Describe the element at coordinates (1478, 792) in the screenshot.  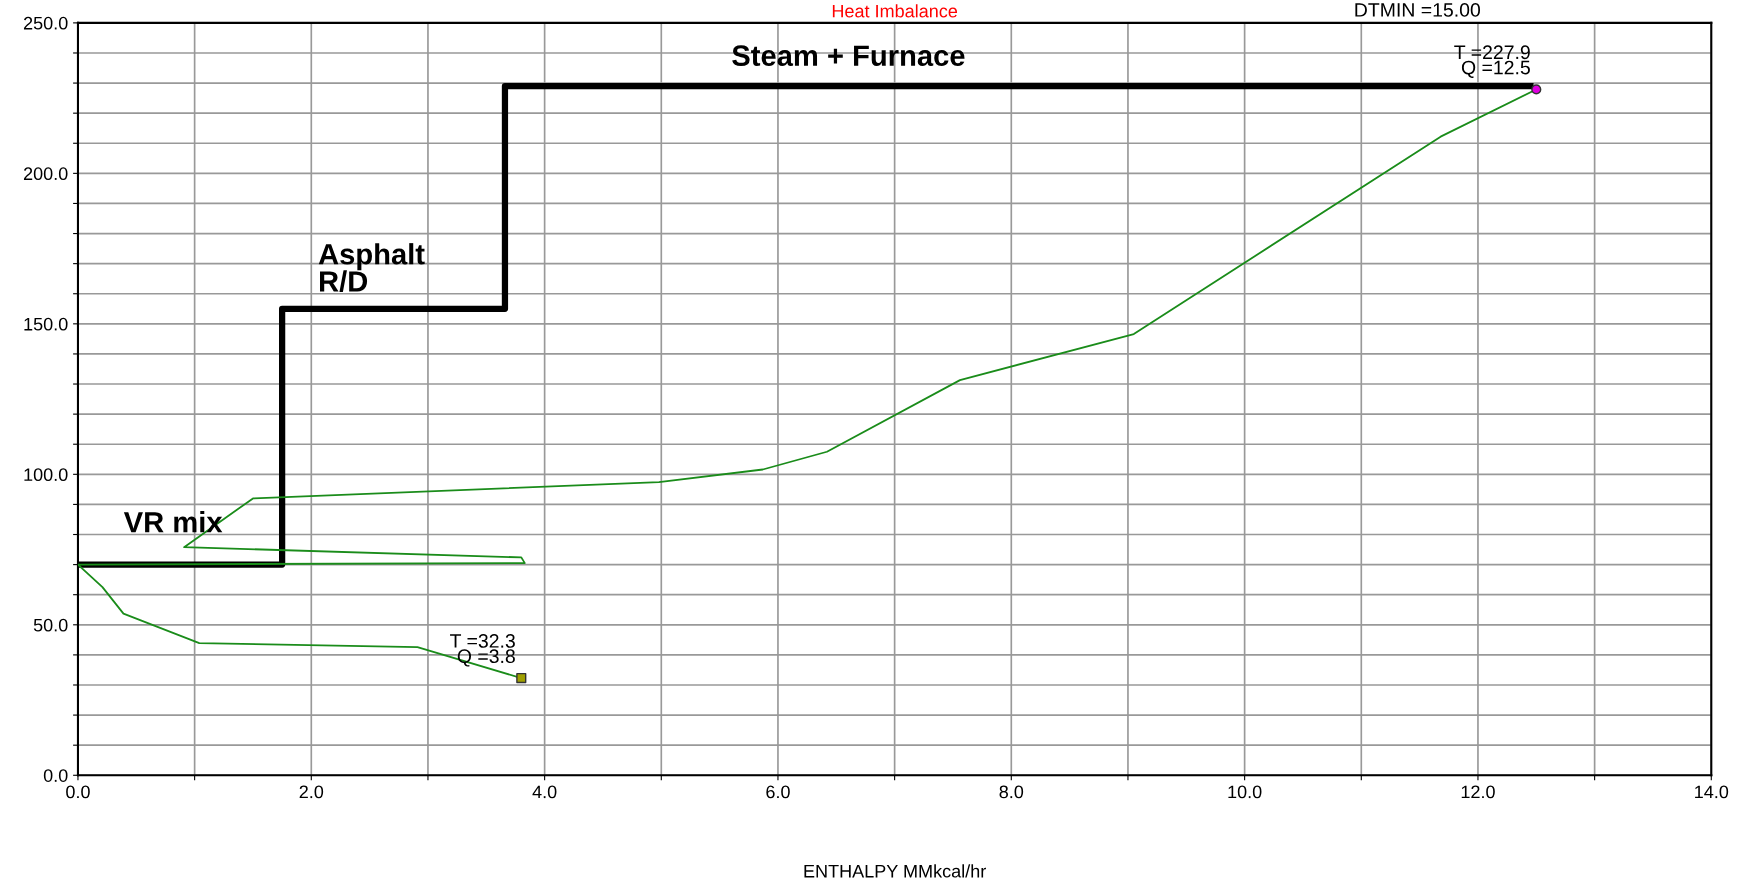
I see `x-tick-label: 12.0` at that location.